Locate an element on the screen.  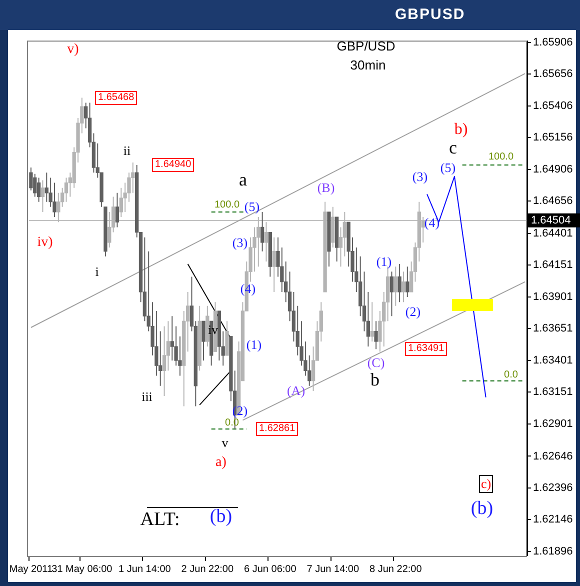
annotation: iii is located at coordinates (147, 397).